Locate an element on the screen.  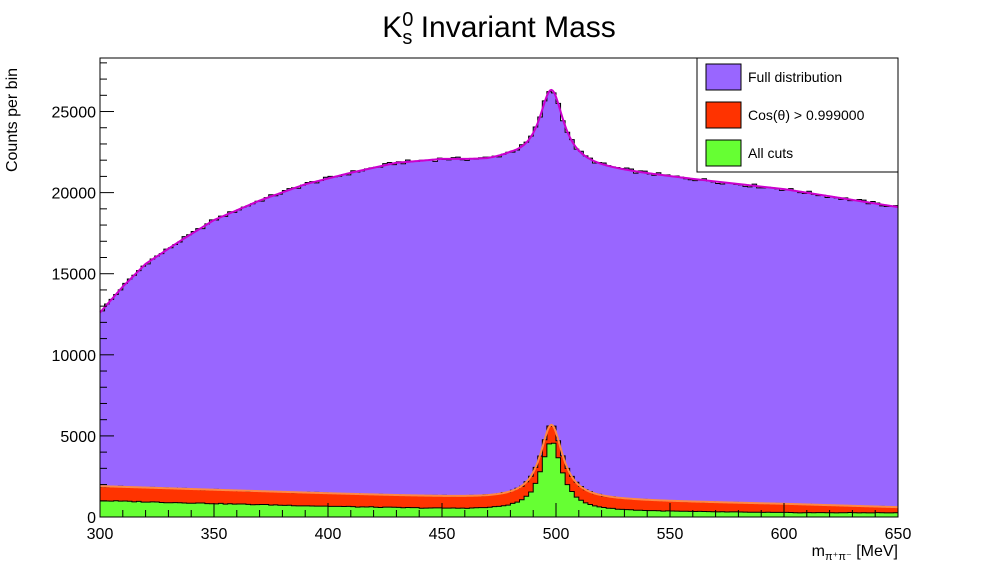
y-tick-label: 25000 is located at coordinates (74, 113).